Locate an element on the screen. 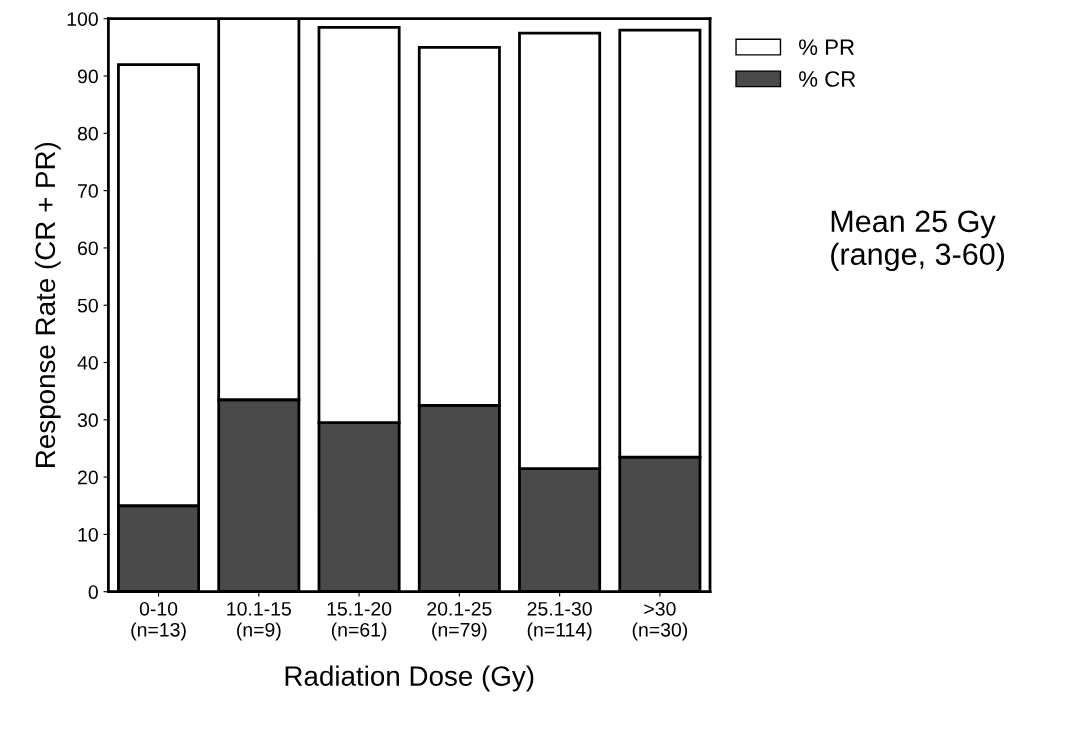 This screenshot has width=1084, height=749. text: Mean 25 Gy (range, 3-60) is located at coordinates (917, 241).